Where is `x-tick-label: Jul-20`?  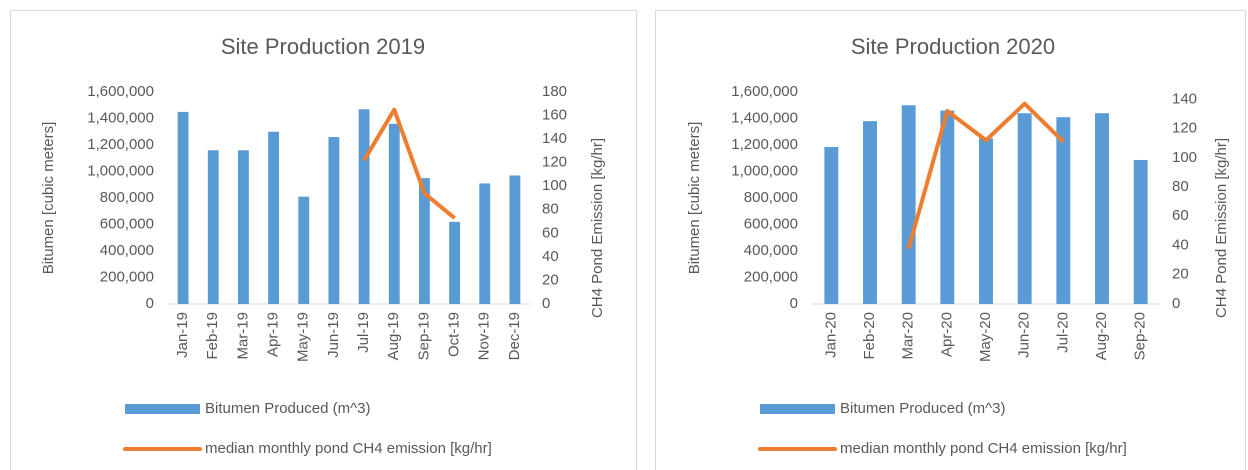
x-tick-label: Jul-20 is located at coordinates (1062, 332).